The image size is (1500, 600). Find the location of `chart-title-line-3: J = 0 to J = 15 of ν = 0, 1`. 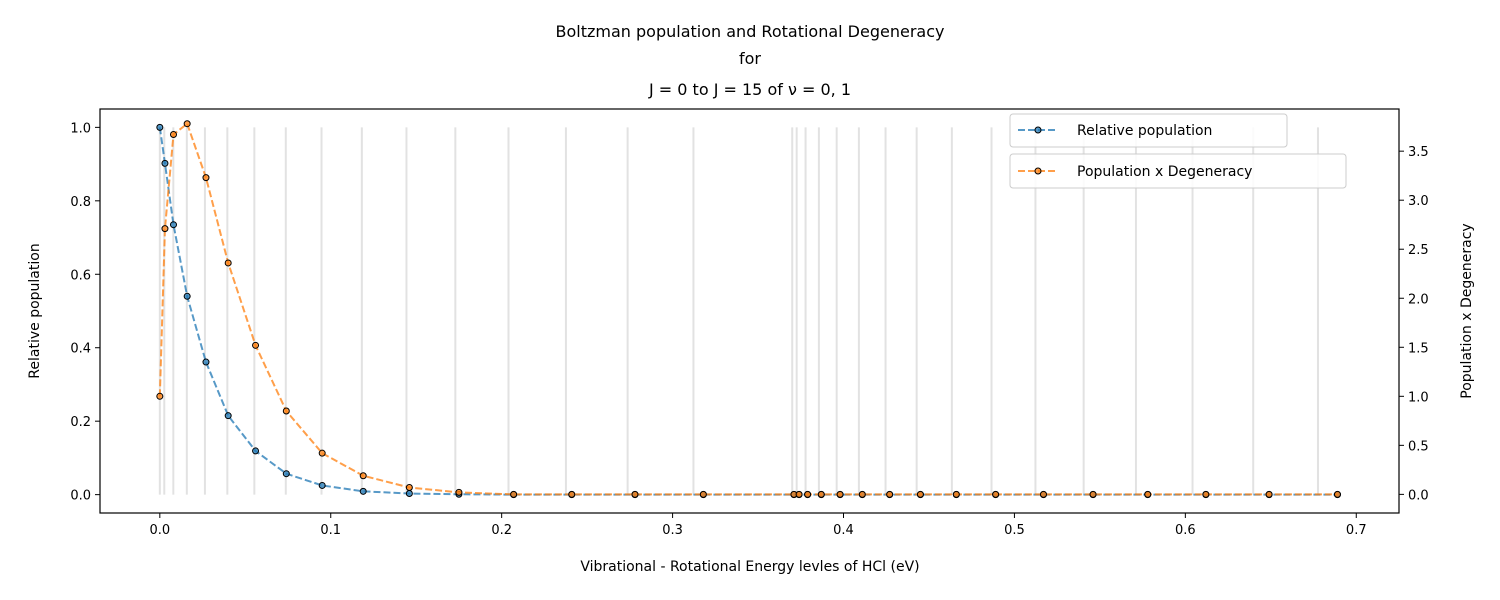

chart-title-line-3: J = 0 to J = 15 of ν = 0, 1 is located at coordinates (749, 89).